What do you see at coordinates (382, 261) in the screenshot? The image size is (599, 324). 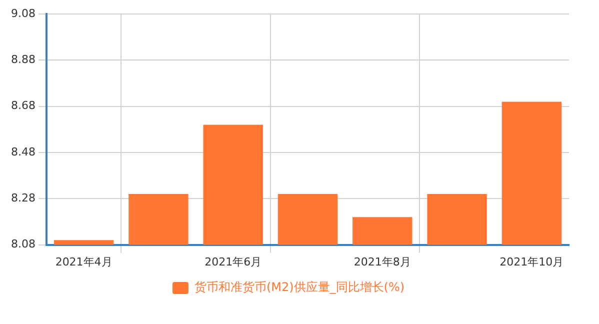 I see `x-tick-label: 2021年8月` at bounding box center [382, 261].